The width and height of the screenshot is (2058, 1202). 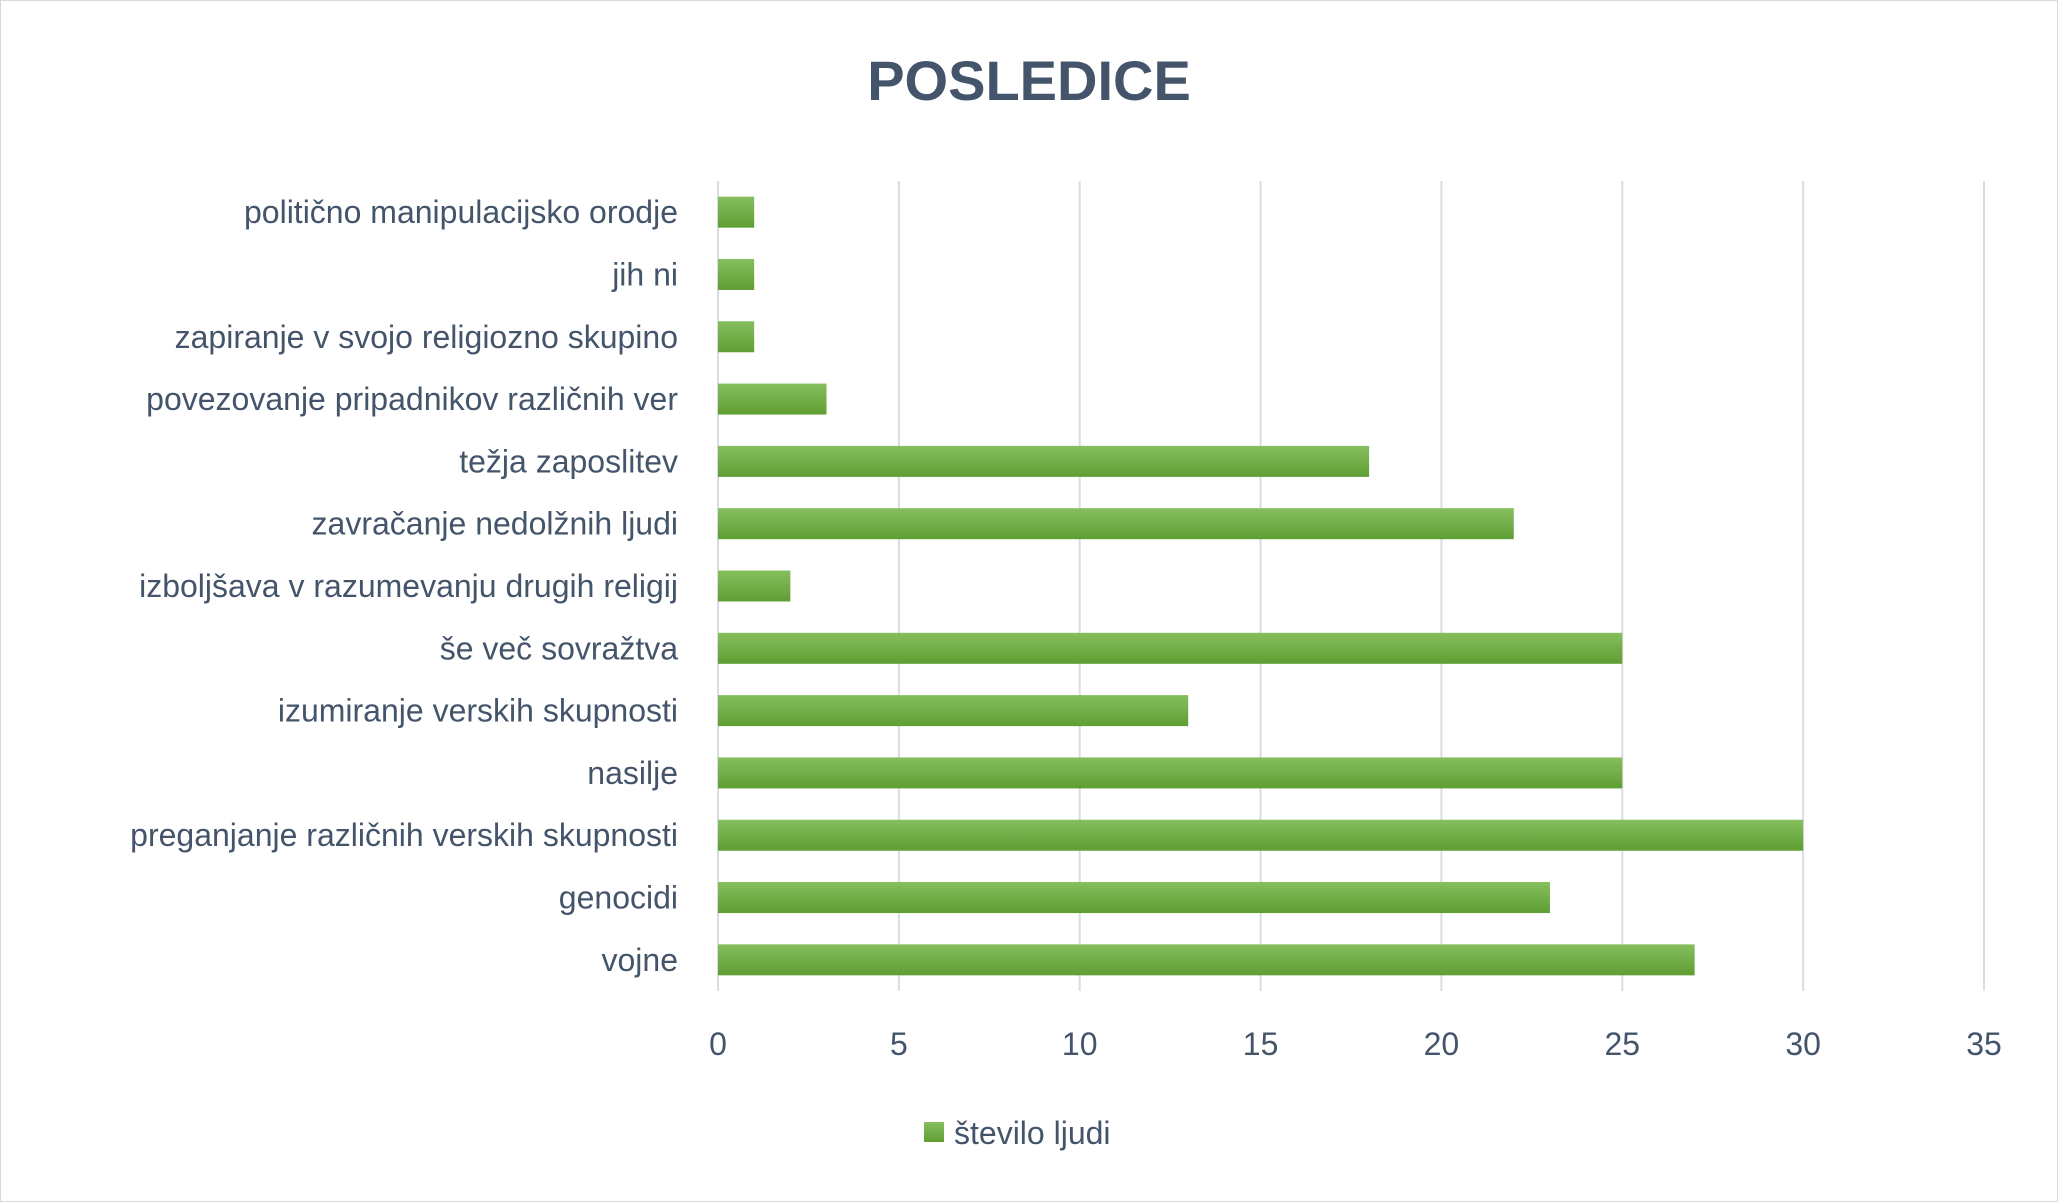 I want to click on category-label: genocidi, so click(x=618, y=898).